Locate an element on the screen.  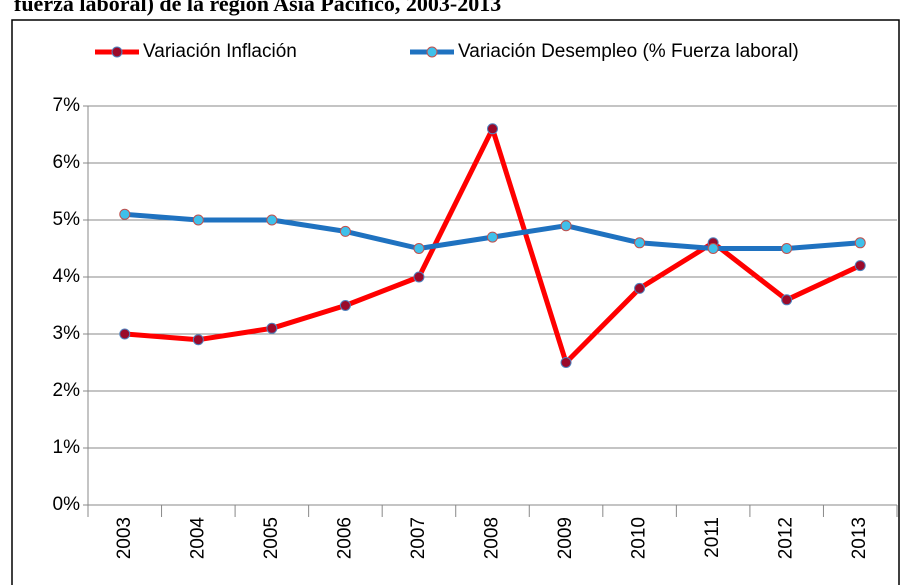
legend-label: Variación Desempleo (% Fuerza laboral) is located at coordinates (628, 51).